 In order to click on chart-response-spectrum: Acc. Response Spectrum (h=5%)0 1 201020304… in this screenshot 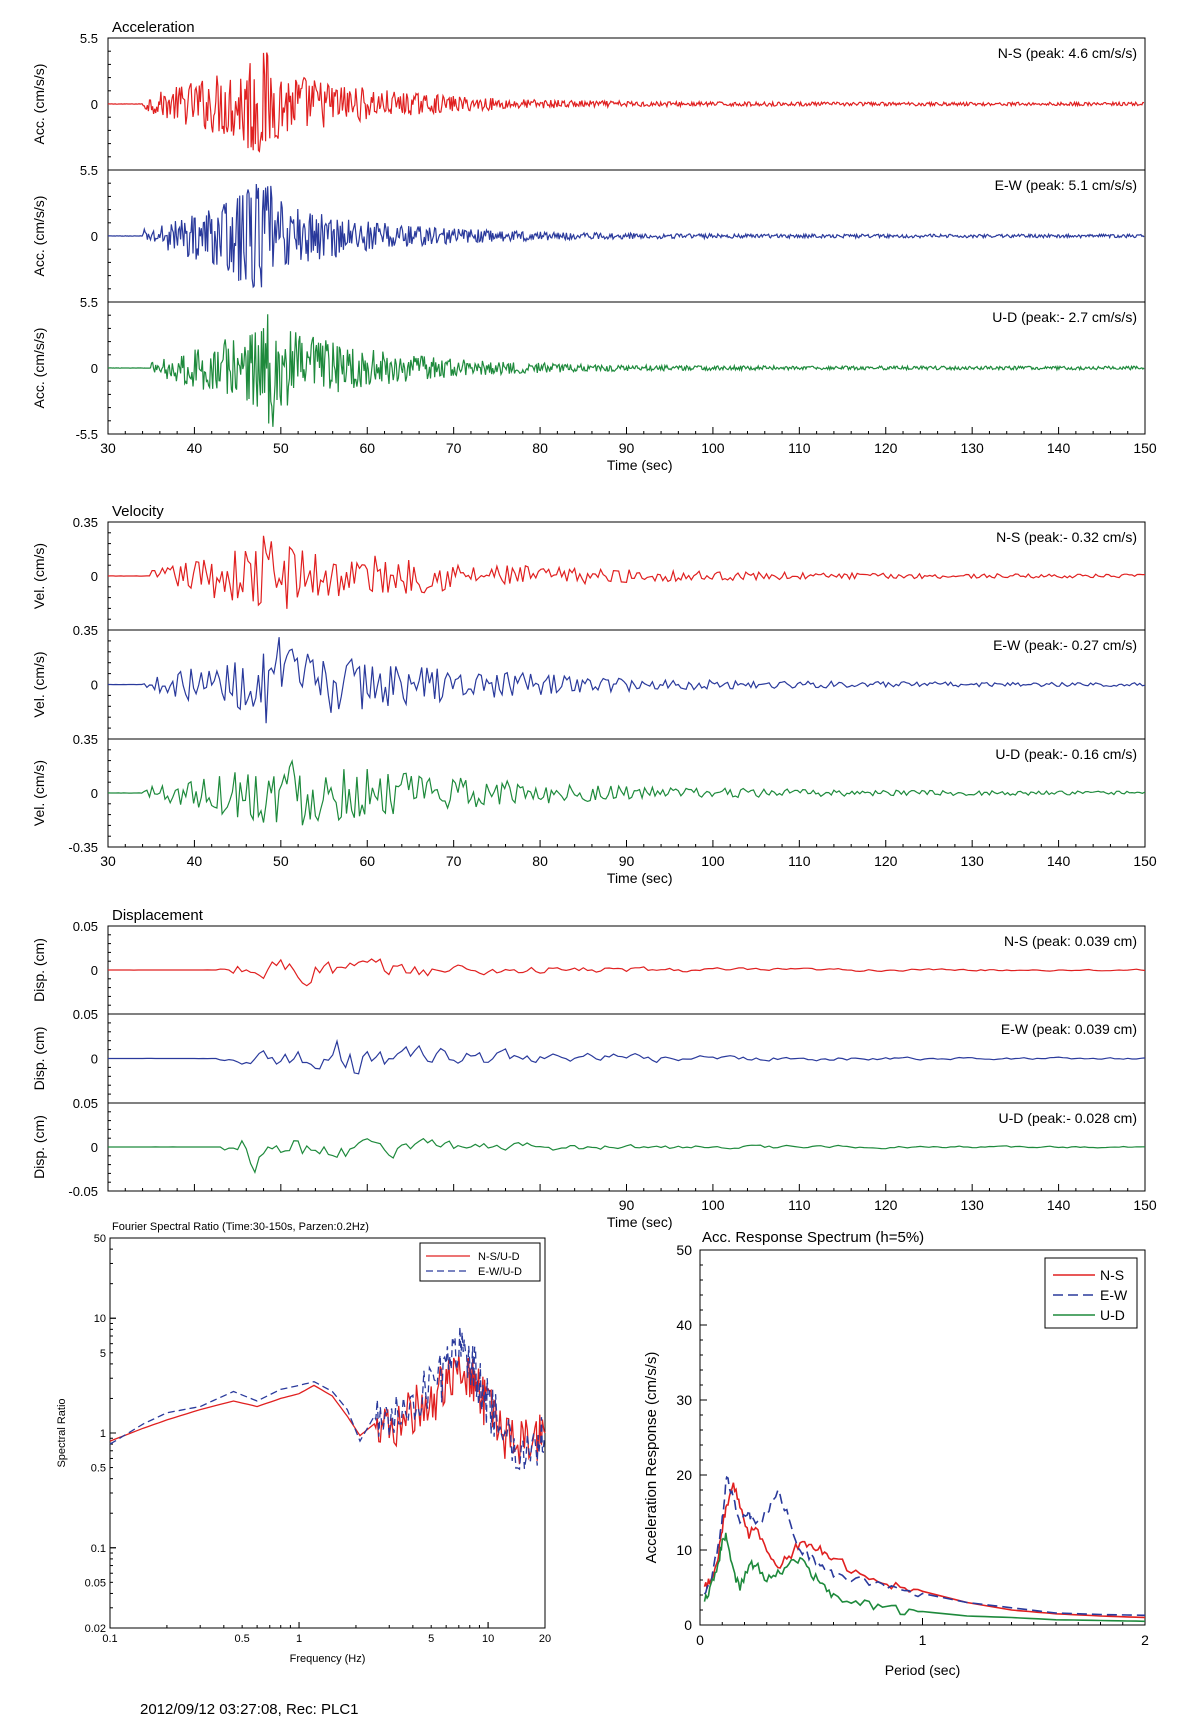, I will do `click(896, 1453)`.